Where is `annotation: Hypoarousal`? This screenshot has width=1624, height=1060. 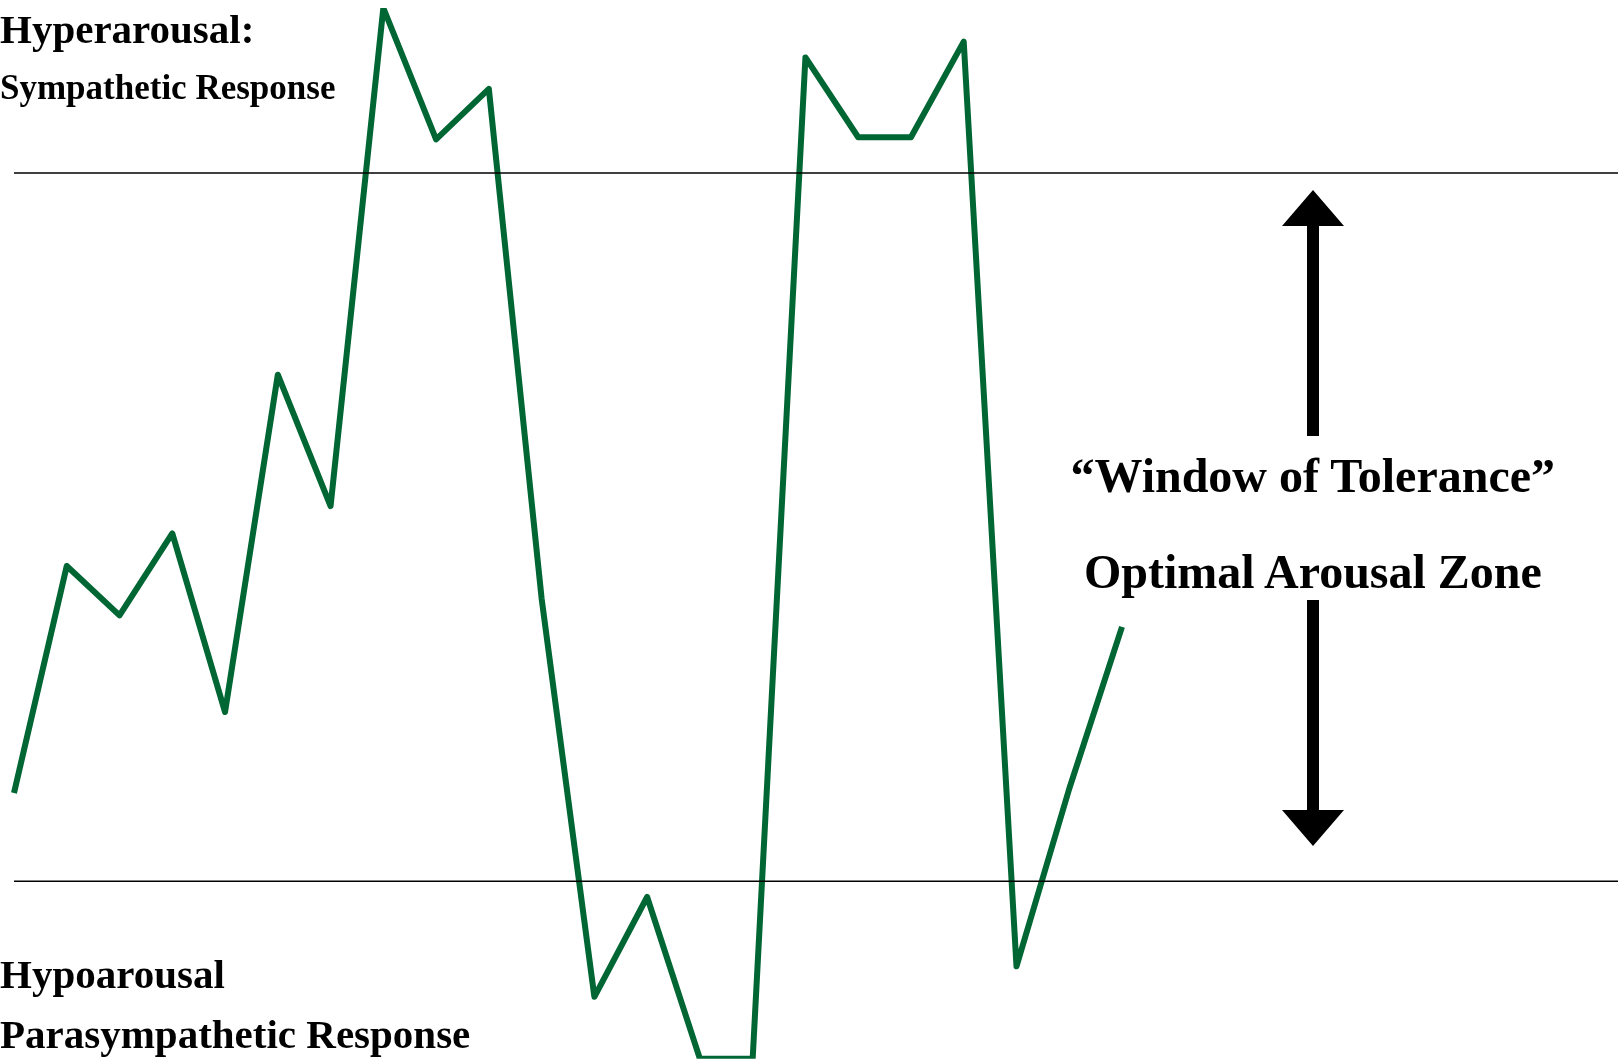 annotation: Hypoarousal is located at coordinates (112, 974).